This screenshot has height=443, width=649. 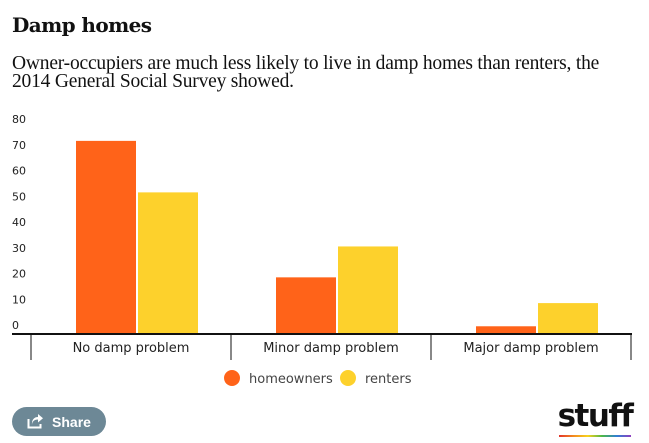 I want to click on y-axis: 0 10 20 30 40 50 60 70 80, so click(x=19, y=222).